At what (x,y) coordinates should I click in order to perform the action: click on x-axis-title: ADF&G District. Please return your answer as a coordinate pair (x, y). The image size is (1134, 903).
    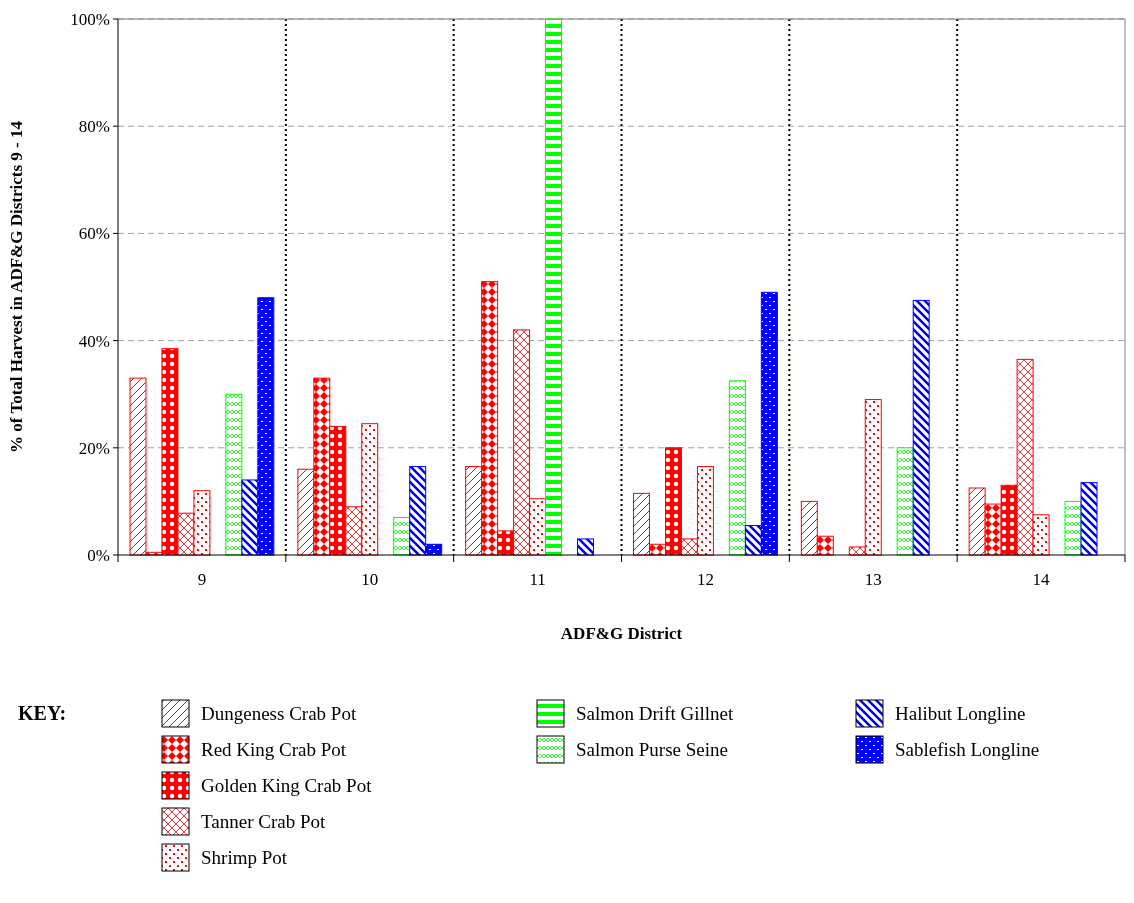
    Looking at the image, I should click on (621, 633).